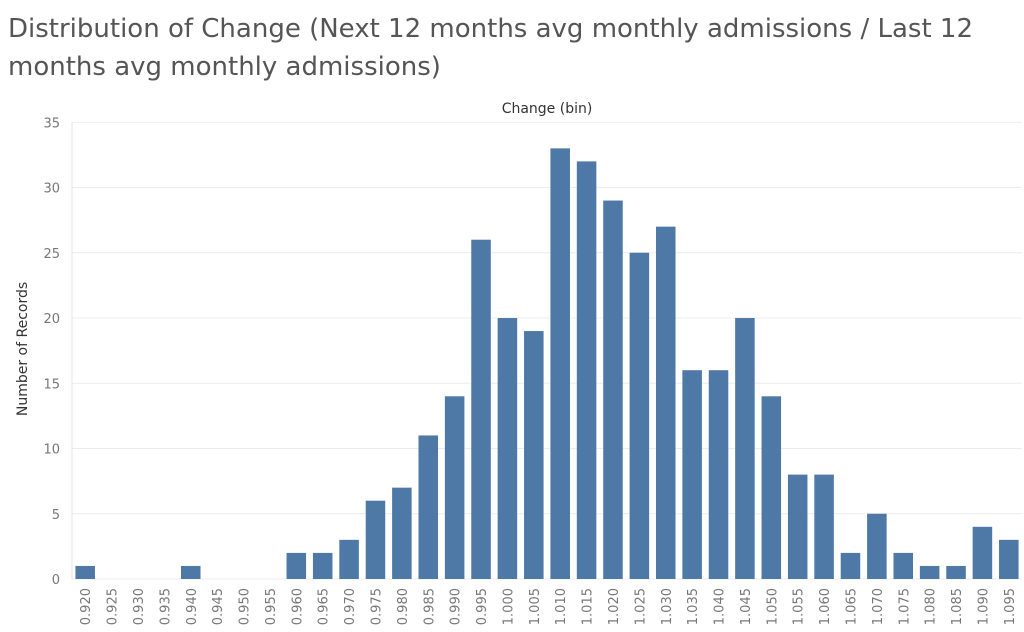 This screenshot has height=632, width=1024. What do you see at coordinates (51, 450) in the screenshot?
I see `y-tick-label: 10` at bounding box center [51, 450].